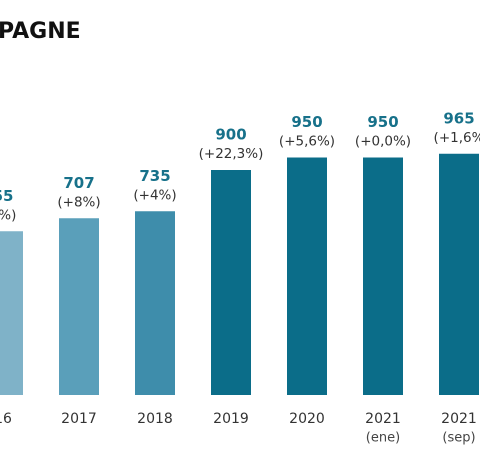 The width and height of the screenshot is (480, 455). Describe the element at coordinates (155, 419) in the screenshot. I see `x-tick-label: 2018` at that location.